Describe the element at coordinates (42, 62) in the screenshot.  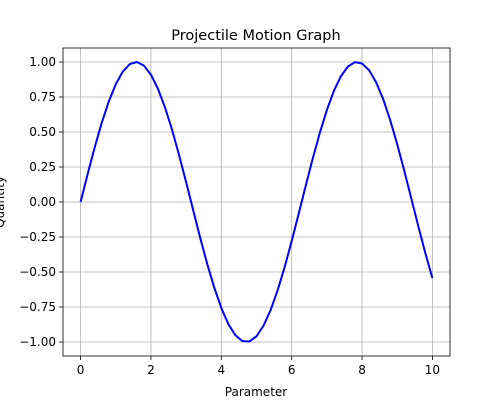
I see `y-tick-label: 1.00` at that location.